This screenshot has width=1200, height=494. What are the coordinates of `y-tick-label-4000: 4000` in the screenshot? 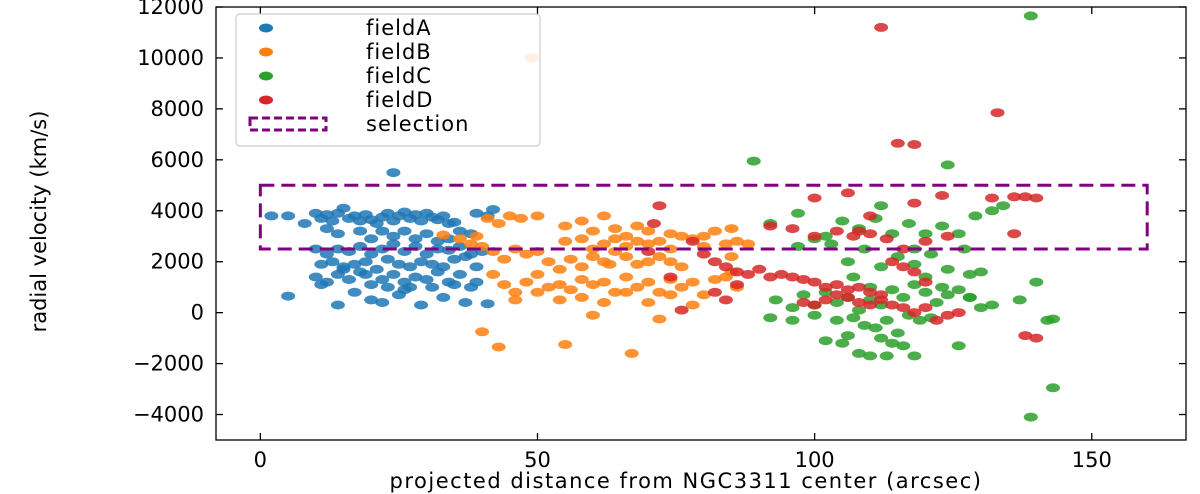 It's located at (177, 211).